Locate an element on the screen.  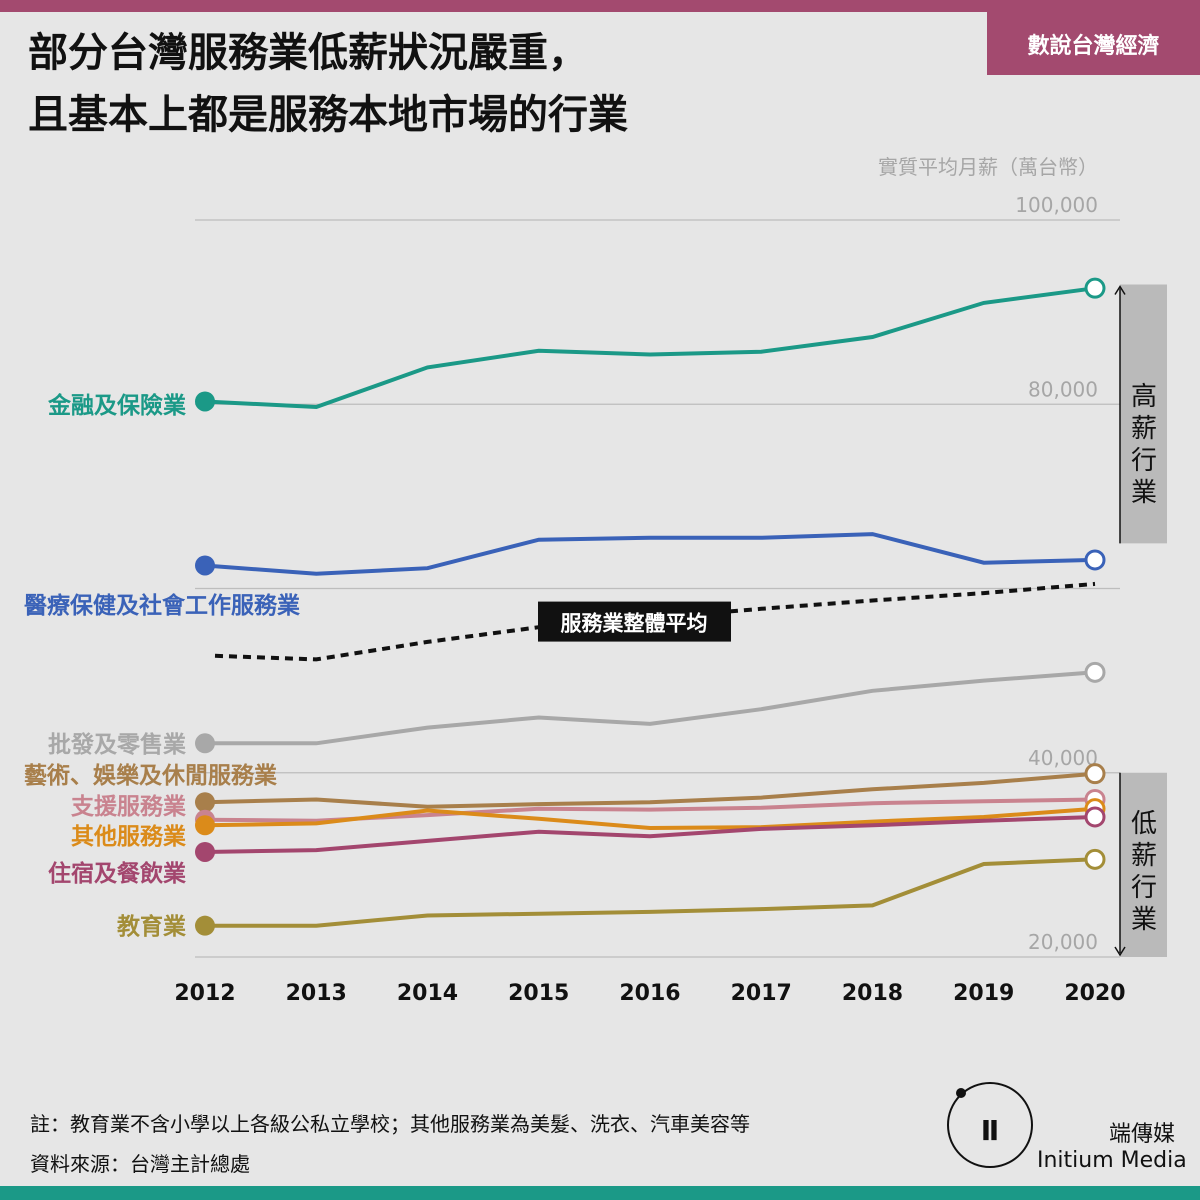
y-axis-label: 實質平均月薪（萬台幣） is located at coordinates (988, 167).